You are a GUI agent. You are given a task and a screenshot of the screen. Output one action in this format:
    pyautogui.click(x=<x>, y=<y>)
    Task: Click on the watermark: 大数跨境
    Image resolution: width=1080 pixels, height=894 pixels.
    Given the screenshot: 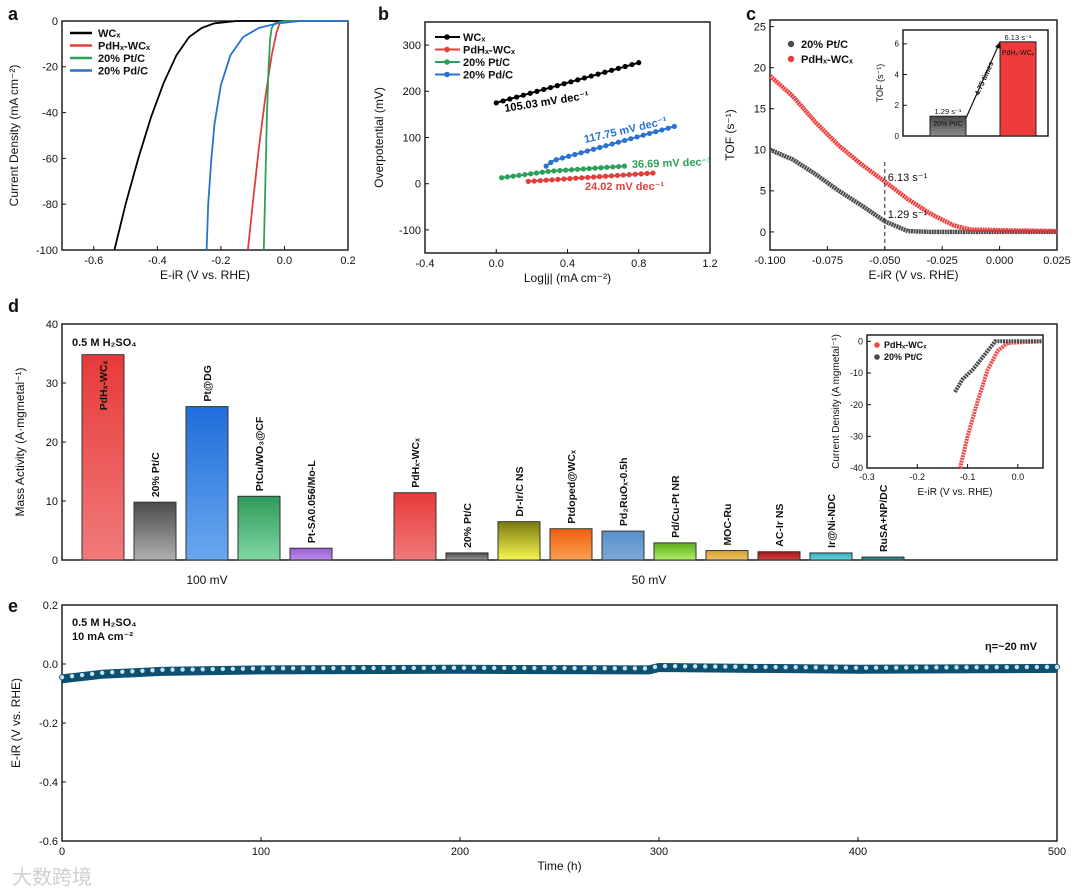 What is the action you would take?
    pyautogui.click(x=52, y=877)
    